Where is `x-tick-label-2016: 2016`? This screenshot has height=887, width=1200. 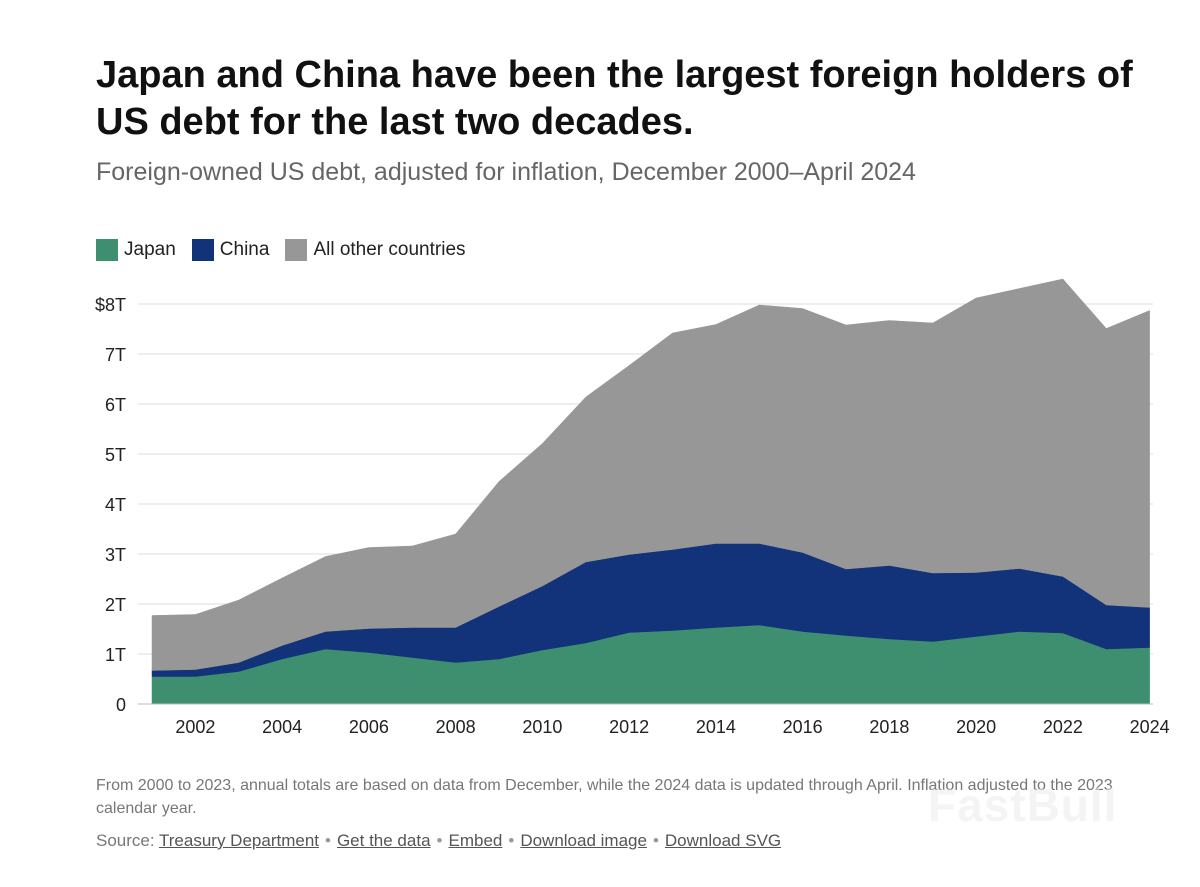 x-tick-label-2016: 2016 is located at coordinates (803, 727).